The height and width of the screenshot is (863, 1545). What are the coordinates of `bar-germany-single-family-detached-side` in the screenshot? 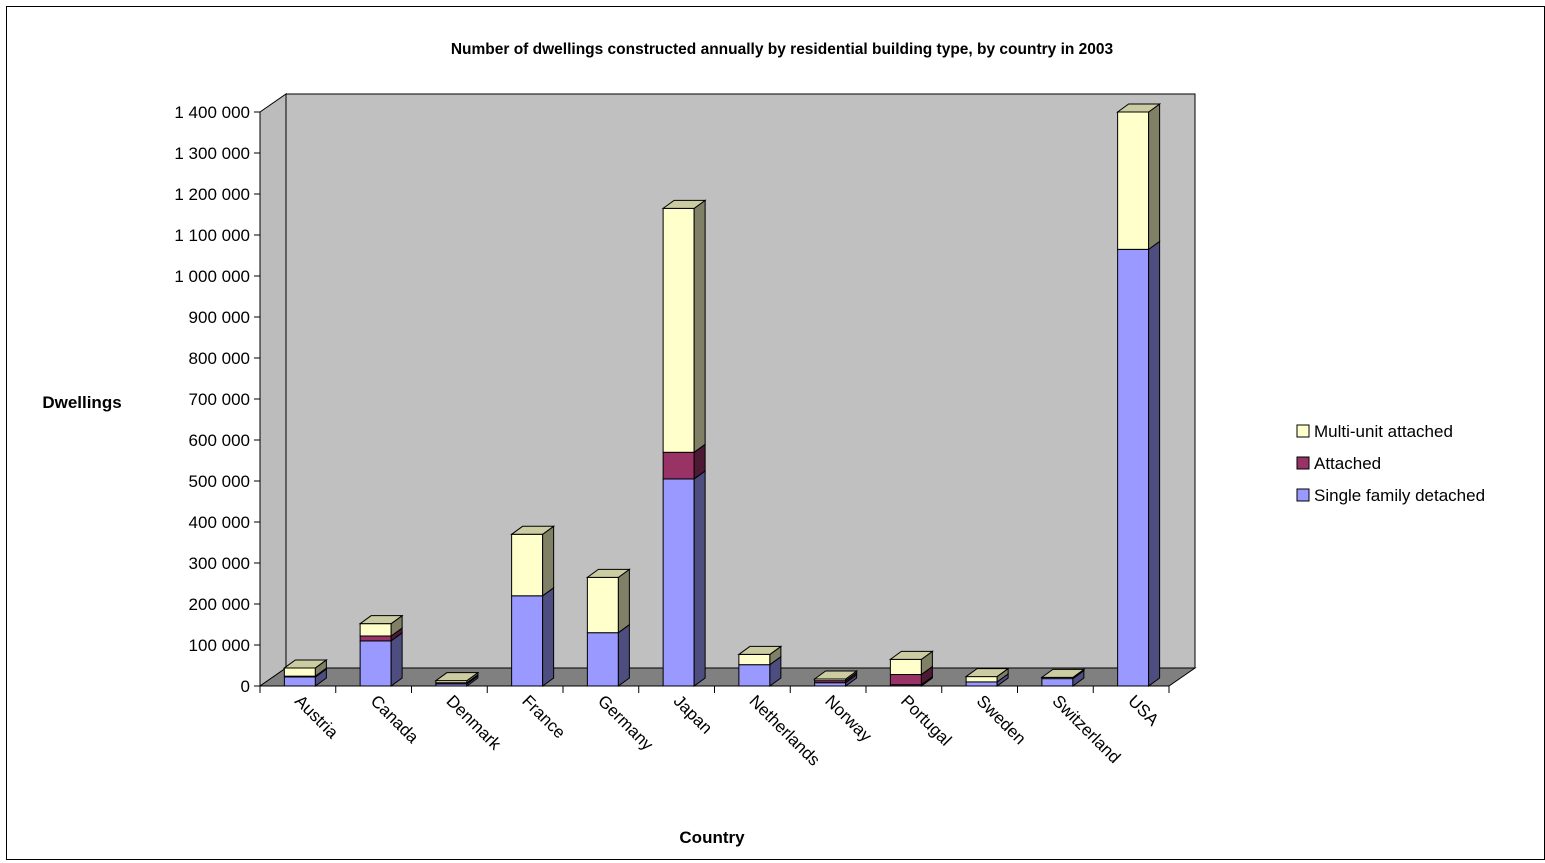 It's located at (623, 655).